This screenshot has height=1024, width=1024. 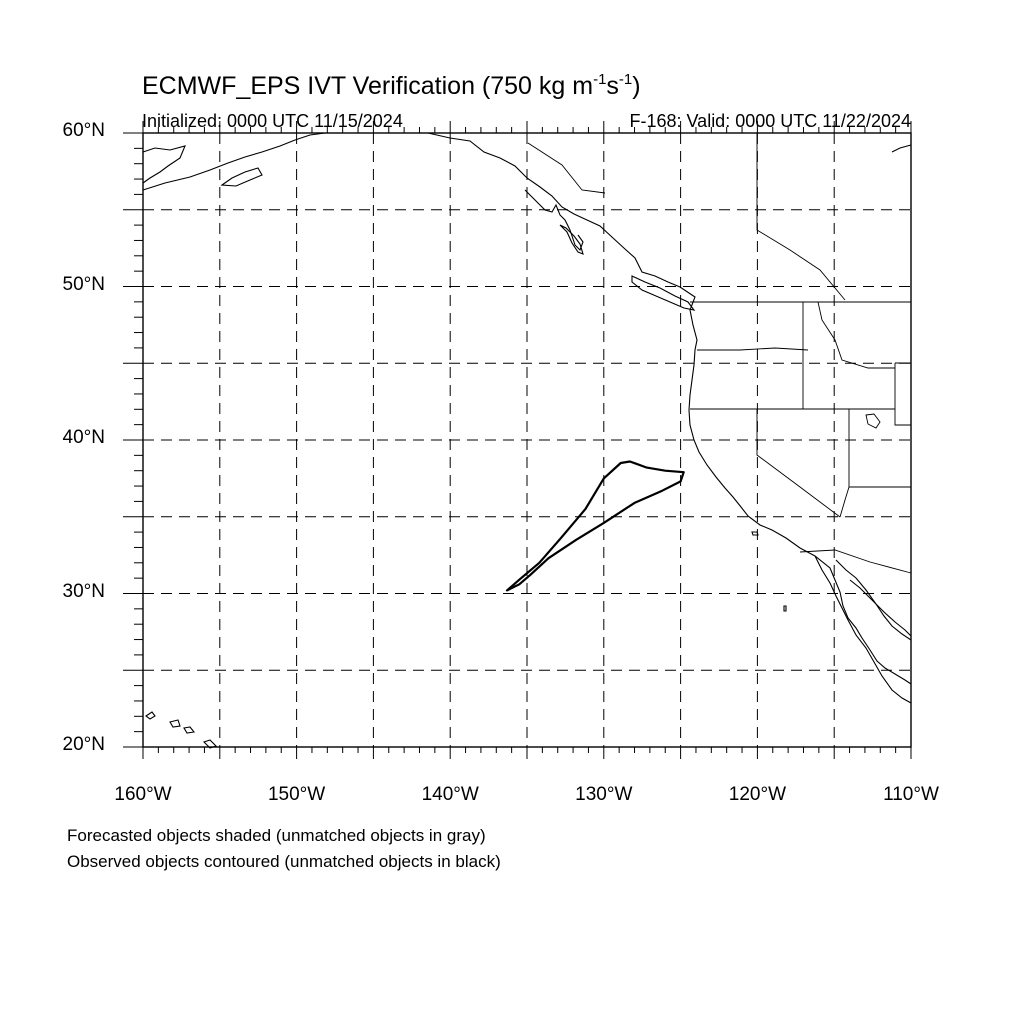 What do you see at coordinates (755, 533) in the screenshot?
I see `channel-islands` at bounding box center [755, 533].